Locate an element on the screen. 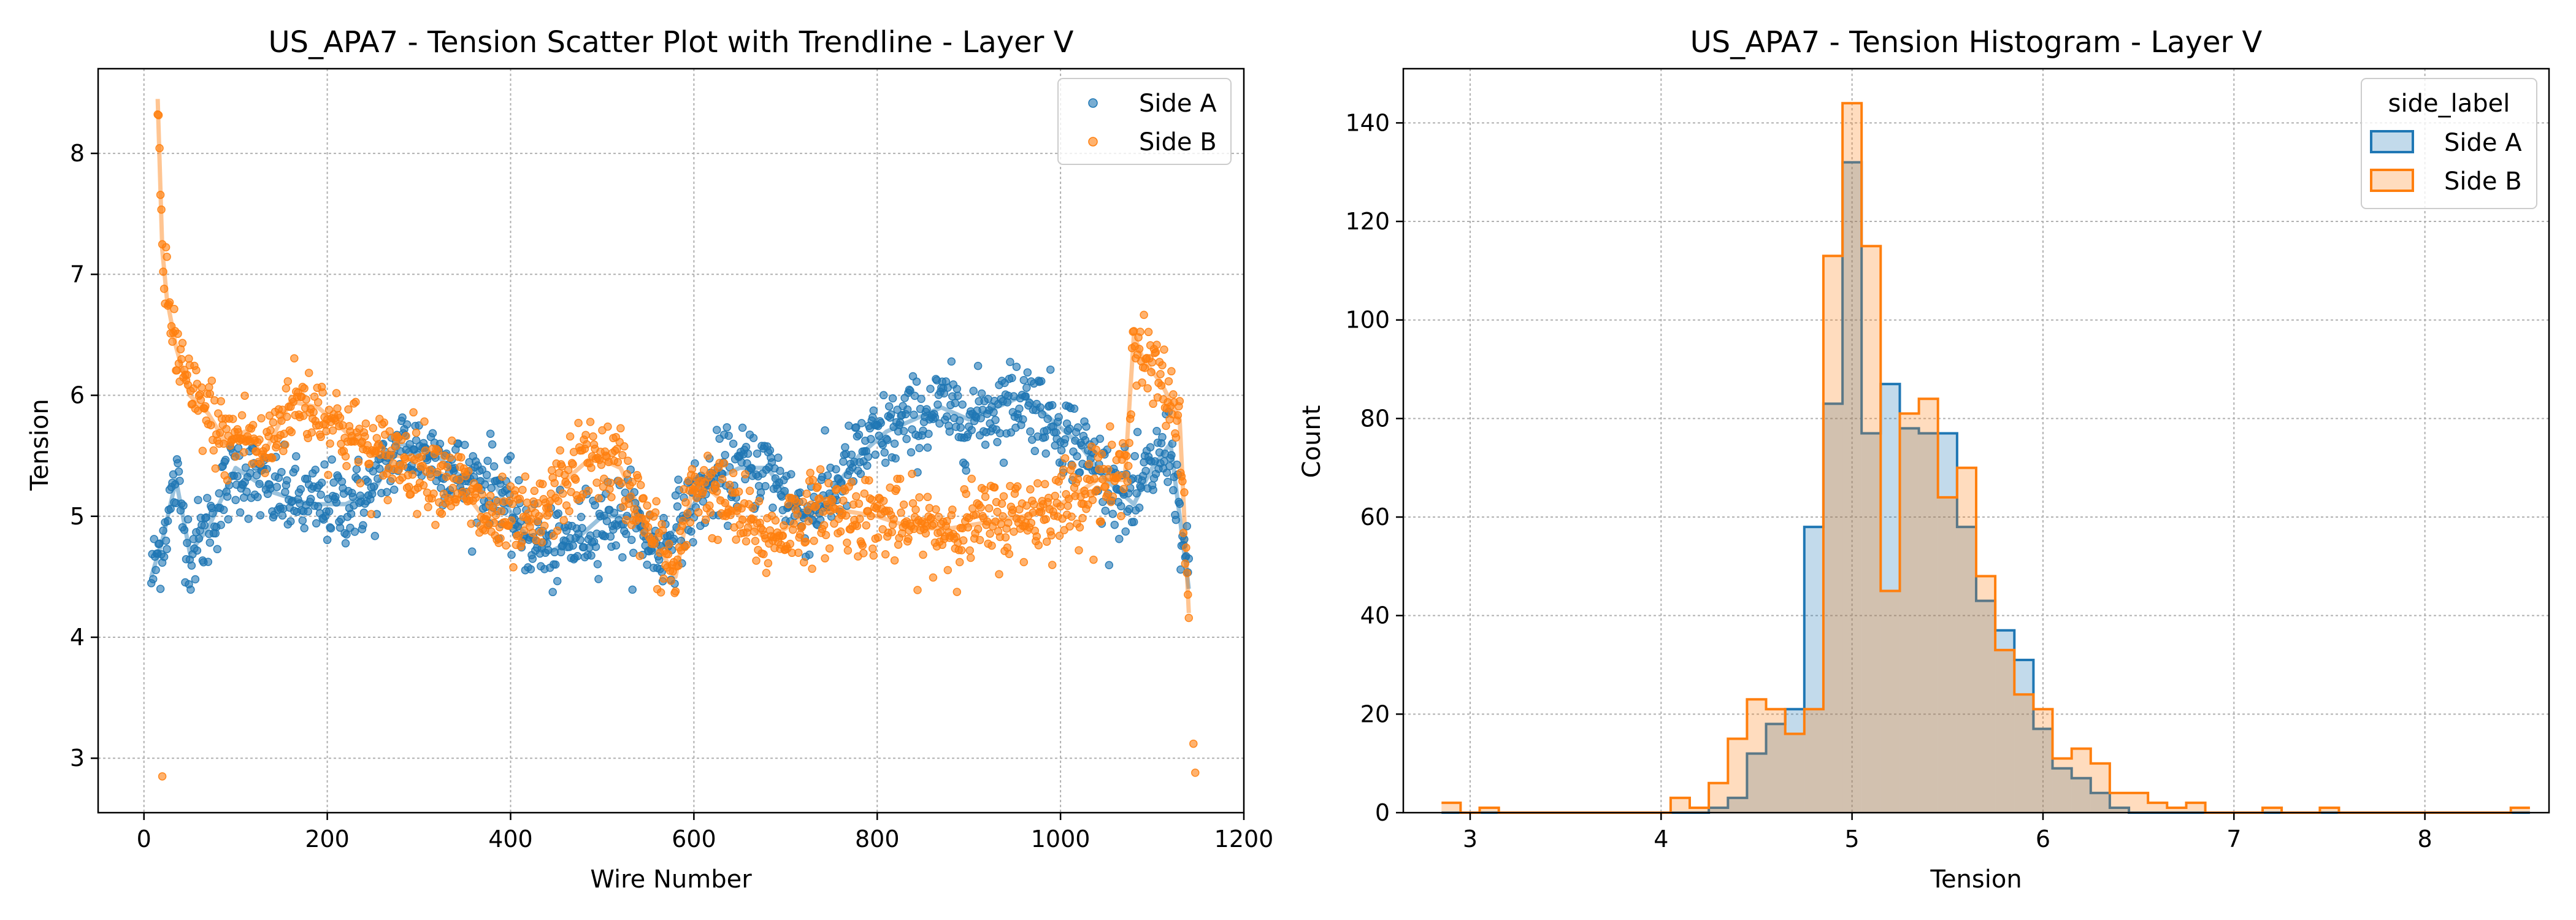 This screenshot has height=920, width=2576. histogram-x-tick-label: 6 is located at coordinates (2043, 839).